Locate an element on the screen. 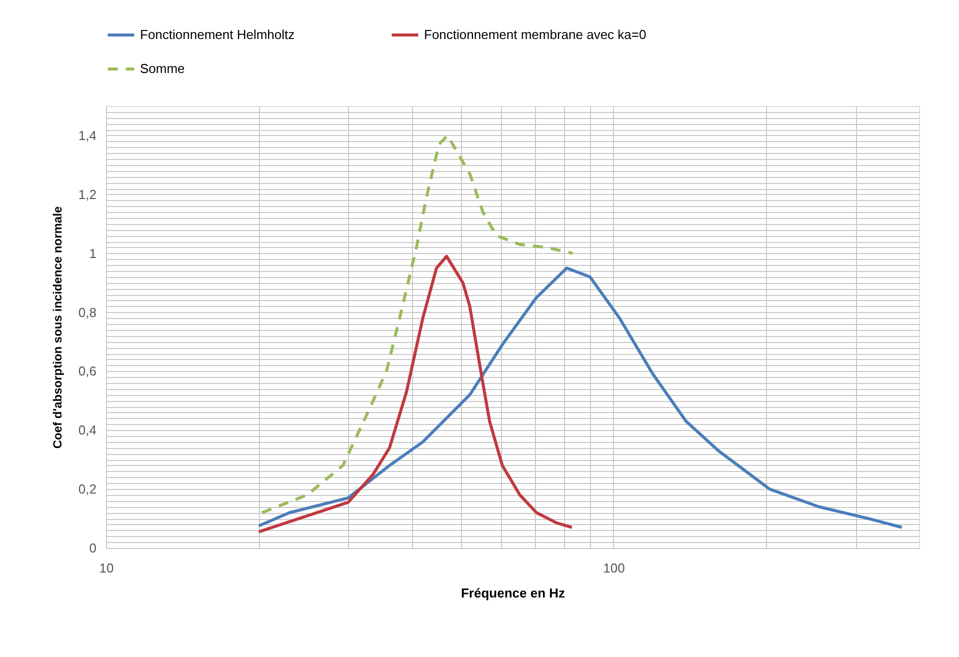 Image resolution: width=959 pixels, height=657 pixels. y-tick-label: 0,4 is located at coordinates (87, 430).